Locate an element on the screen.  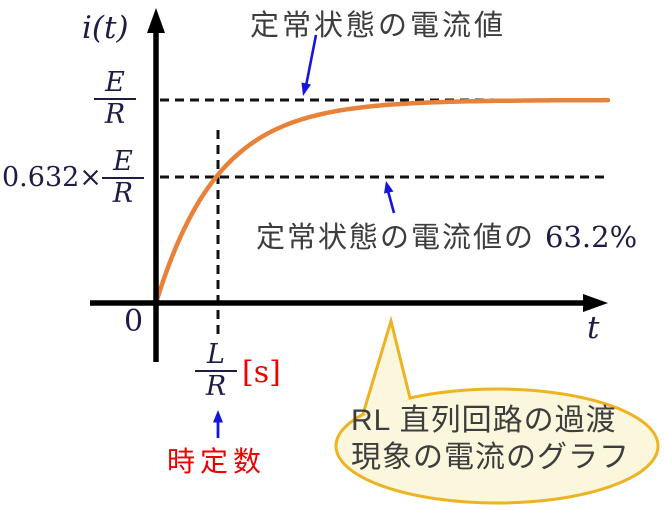
steady-value-fraction: E R is located at coordinates (115, 99).